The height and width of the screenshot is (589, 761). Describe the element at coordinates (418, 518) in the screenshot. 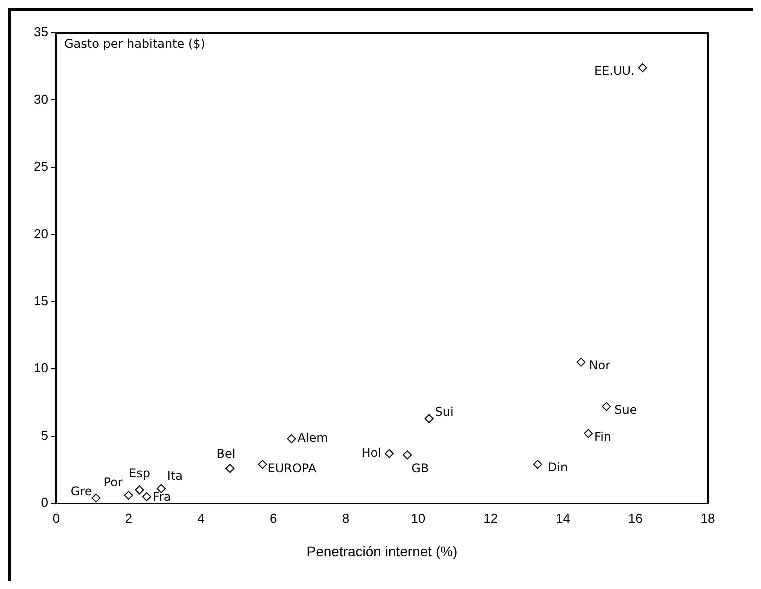

I see `x-tick-label: 10` at that location.